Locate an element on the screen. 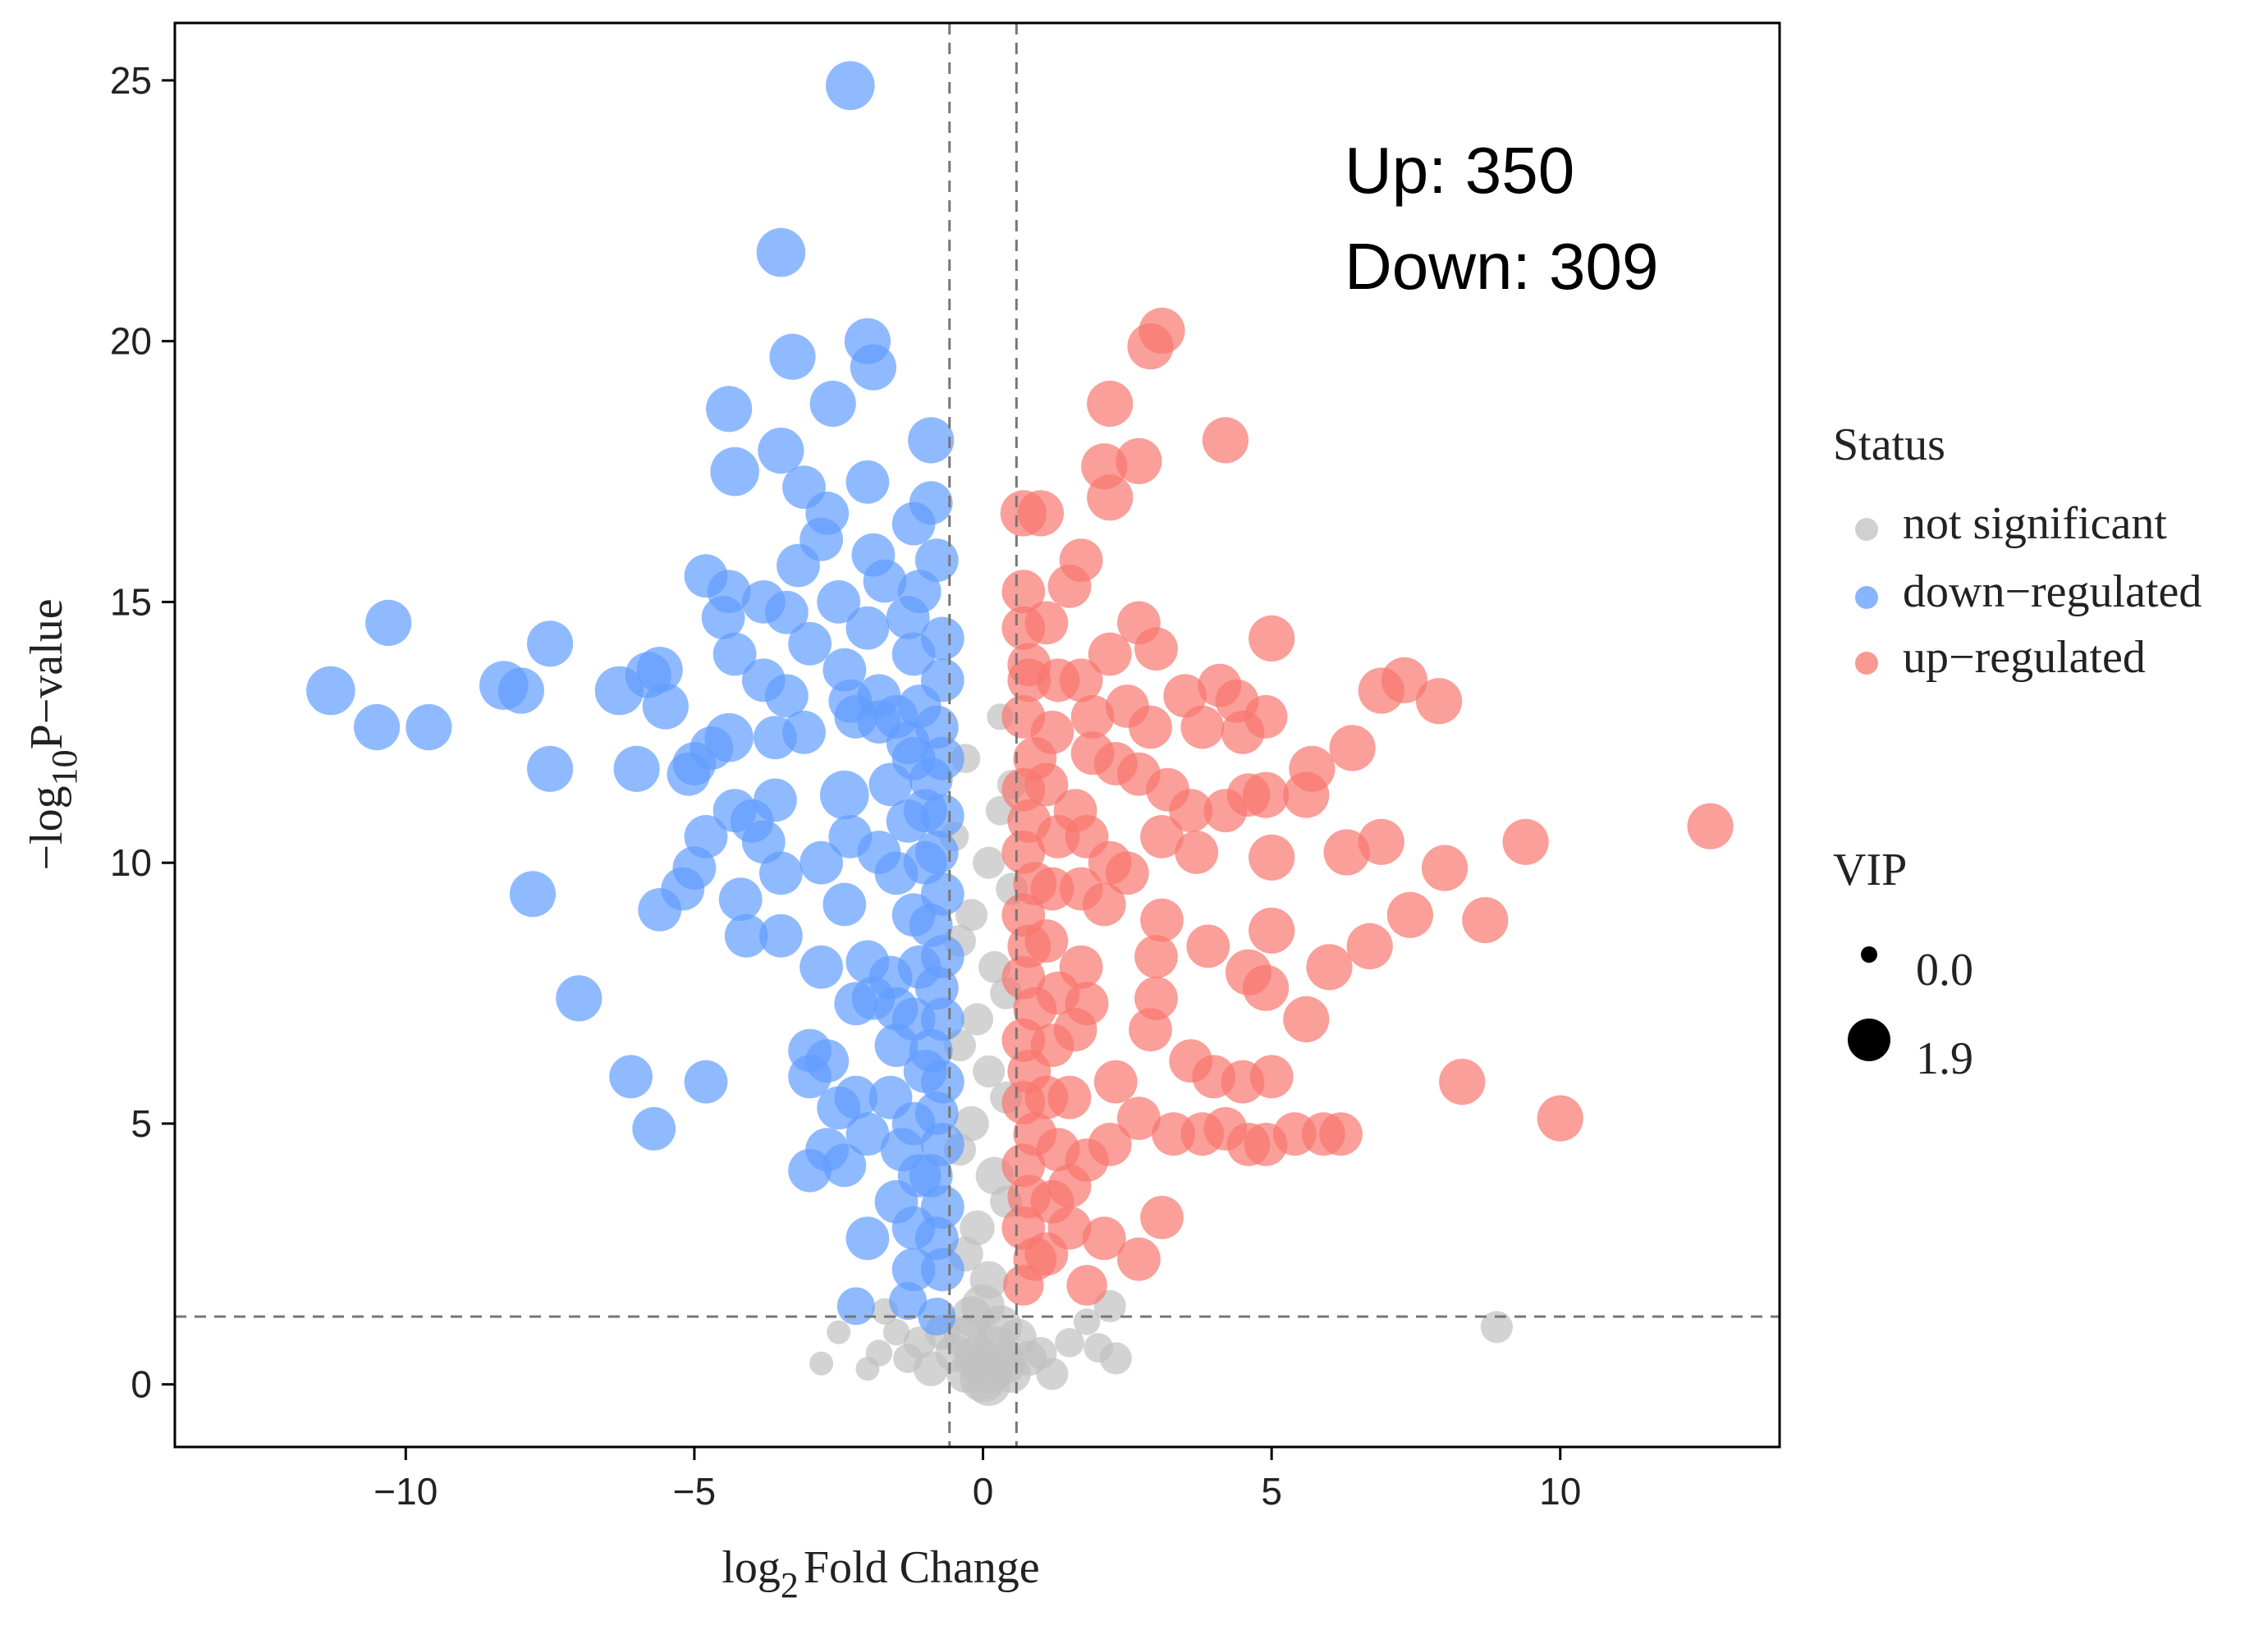 This screenshot has height=1630, width=2268. y-tick-label-1: 5 is located at coordinates (141, 1124).